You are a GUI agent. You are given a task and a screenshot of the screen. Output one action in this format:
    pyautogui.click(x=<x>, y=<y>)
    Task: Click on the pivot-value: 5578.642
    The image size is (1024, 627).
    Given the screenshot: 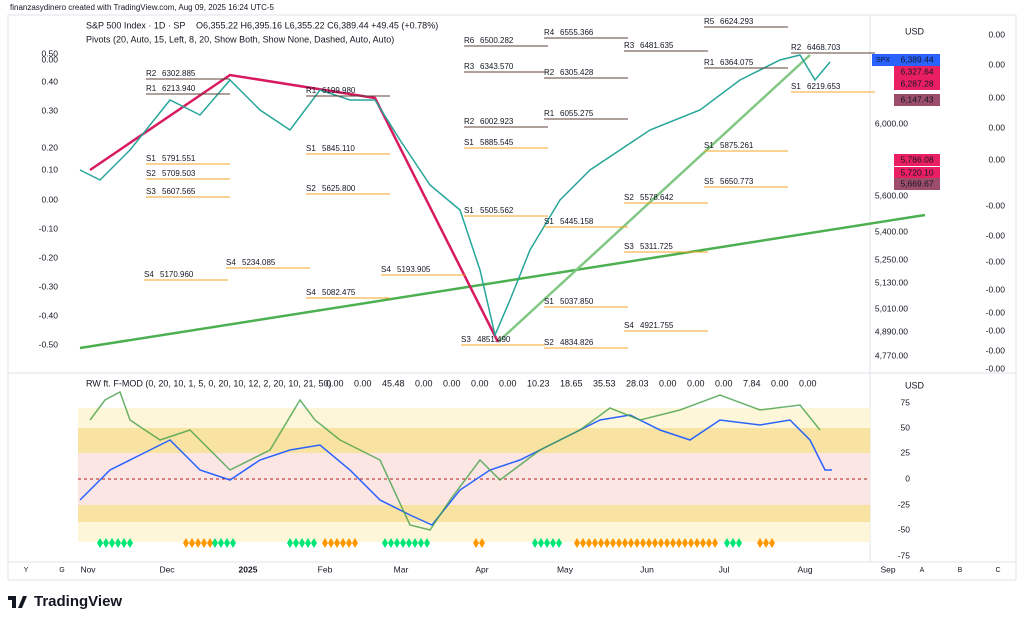 What is the action you would take?
    pyautogui.click(x=657, y=197)
    